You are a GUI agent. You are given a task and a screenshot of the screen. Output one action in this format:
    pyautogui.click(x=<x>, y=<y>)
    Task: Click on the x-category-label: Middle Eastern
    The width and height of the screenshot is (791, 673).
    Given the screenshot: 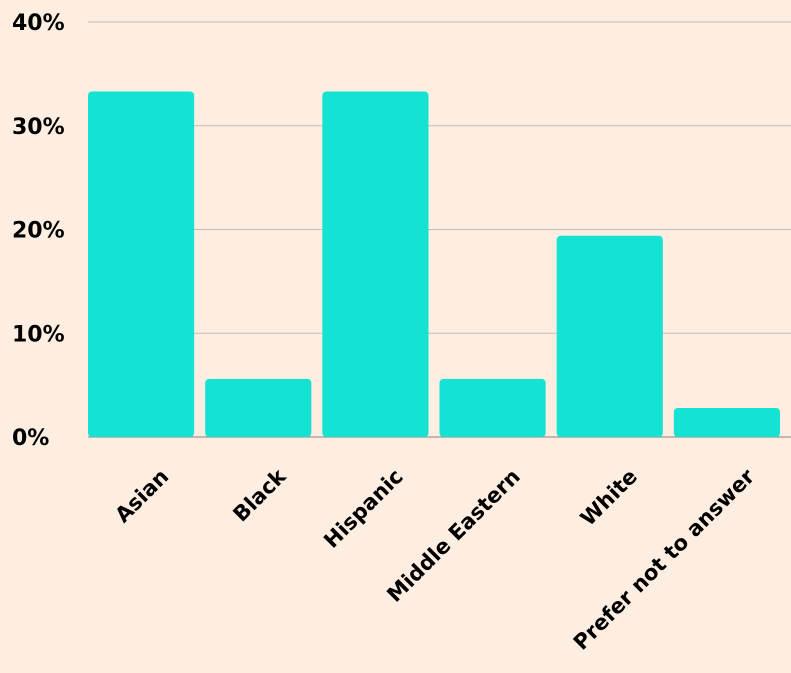 What is the action you would take?
    pyautogui.click(x=453, y=535)
    